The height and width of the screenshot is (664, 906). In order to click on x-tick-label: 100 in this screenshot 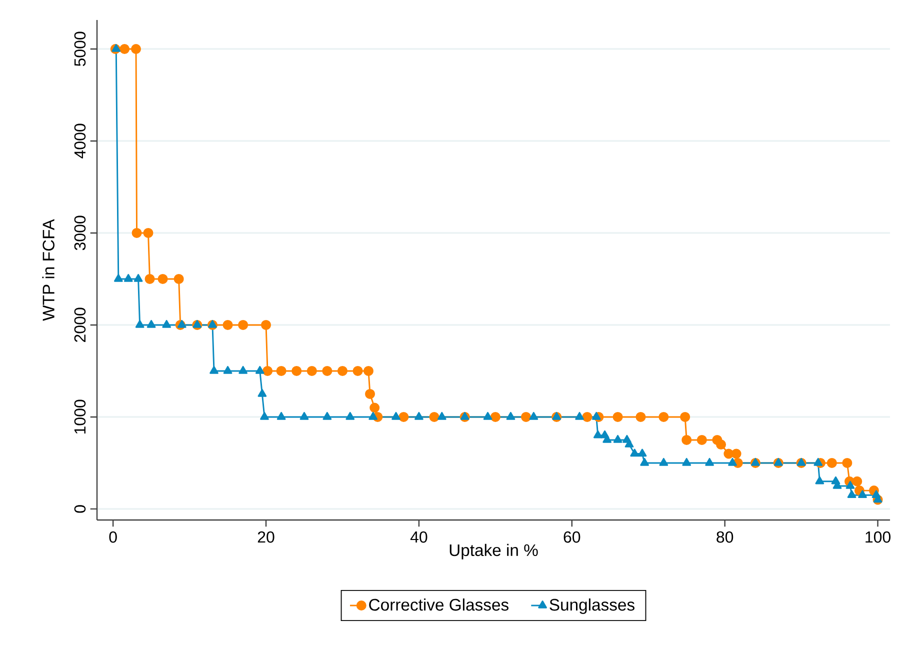, I will do `click(878, 537)`.